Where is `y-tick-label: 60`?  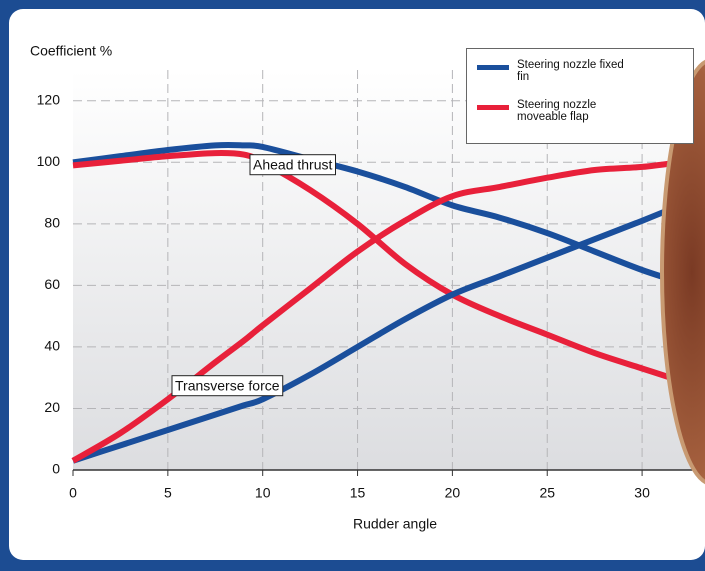
y-tick-label: 60 is located at coordinates (52, 284).